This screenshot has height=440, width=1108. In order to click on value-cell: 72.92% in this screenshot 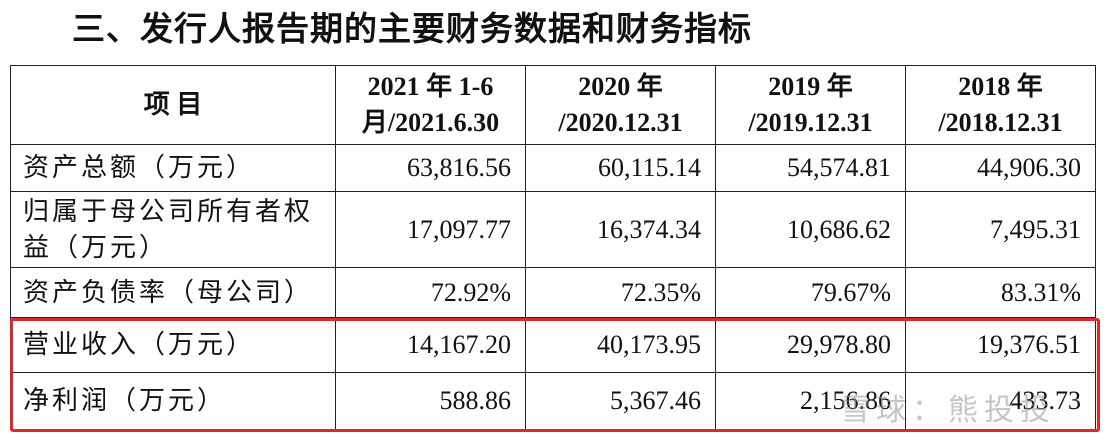, I will do `click(430, 292)`.